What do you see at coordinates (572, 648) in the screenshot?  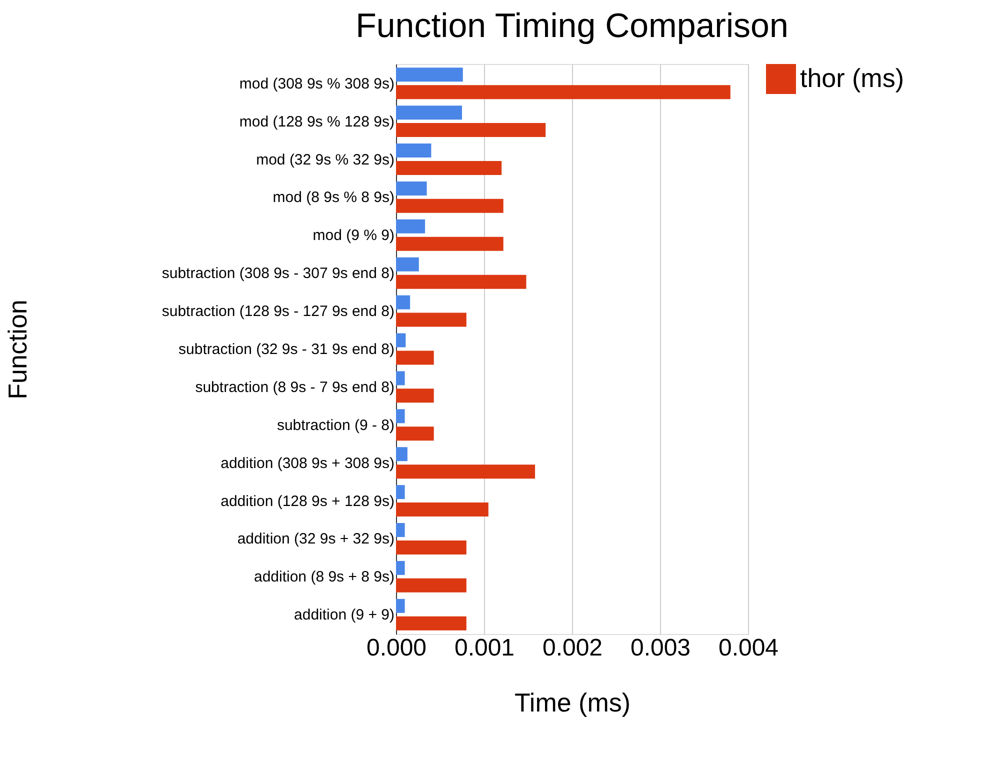 I see `x-tick-label: 0.002` at bounding box center [572, 648].